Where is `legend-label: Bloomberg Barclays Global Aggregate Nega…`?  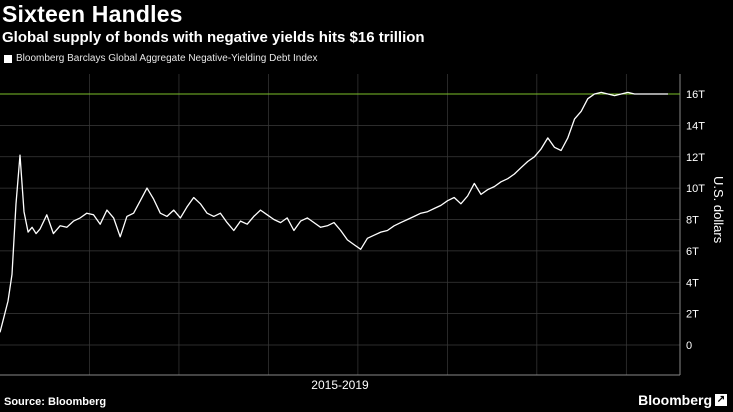
legend-label: Bloomberg Barclays Global Aggregate Nega… is located at coordinates (167, 58).